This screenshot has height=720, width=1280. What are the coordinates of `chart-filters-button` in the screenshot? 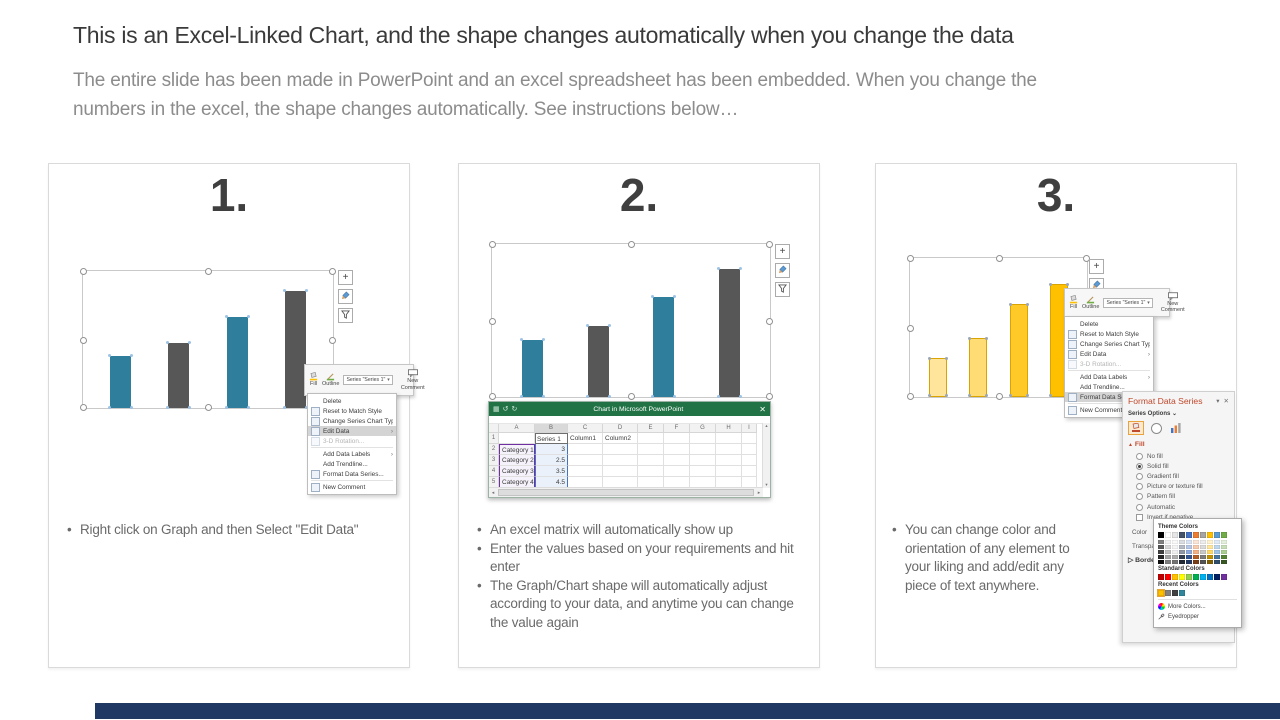 It's located at (782, 289).